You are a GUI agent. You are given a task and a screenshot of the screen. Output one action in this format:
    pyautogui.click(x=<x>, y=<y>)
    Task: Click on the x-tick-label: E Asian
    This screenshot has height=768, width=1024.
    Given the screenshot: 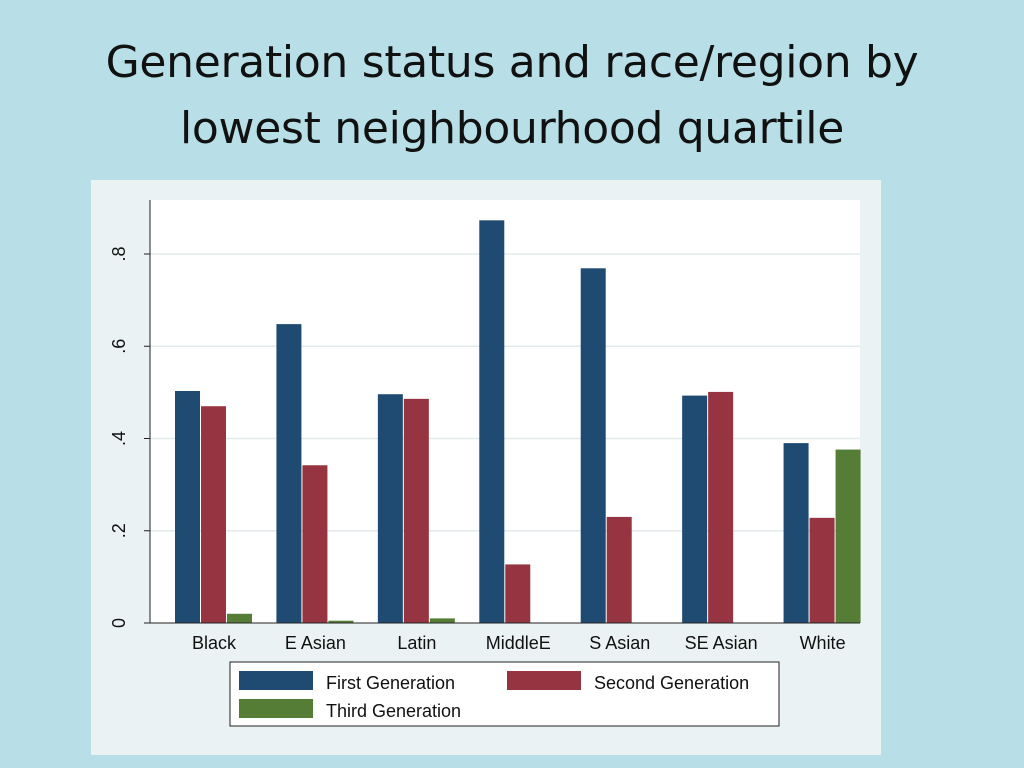 What is the action you would take?
    pyautogui.click(x=315, y=643)
    